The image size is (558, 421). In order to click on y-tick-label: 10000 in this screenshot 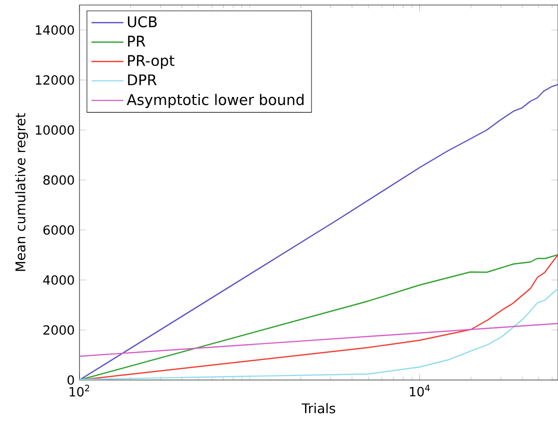, I will do `click(55, 130)`.